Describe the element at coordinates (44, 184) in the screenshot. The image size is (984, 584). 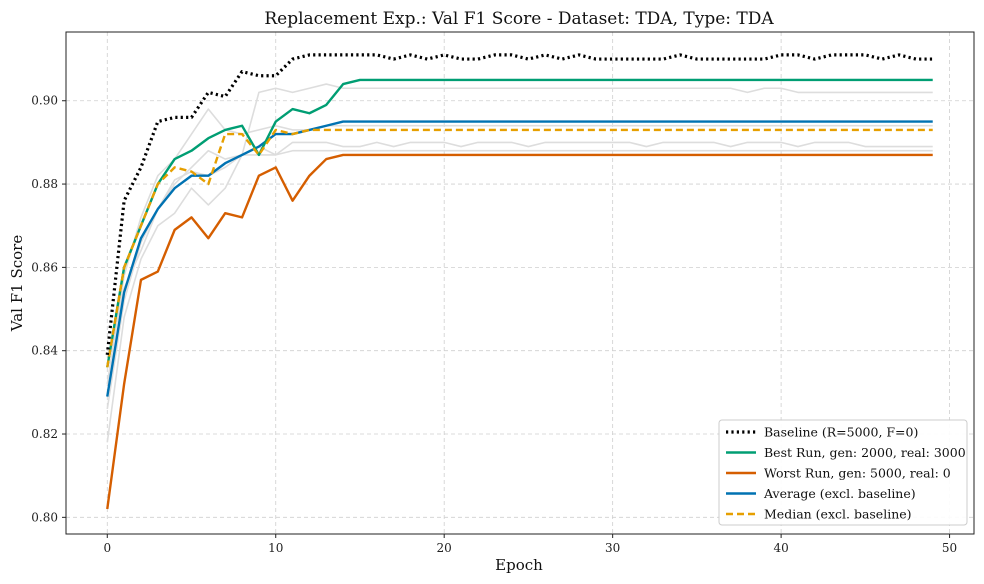
I see `y-tick-label: 0.88` at that location.